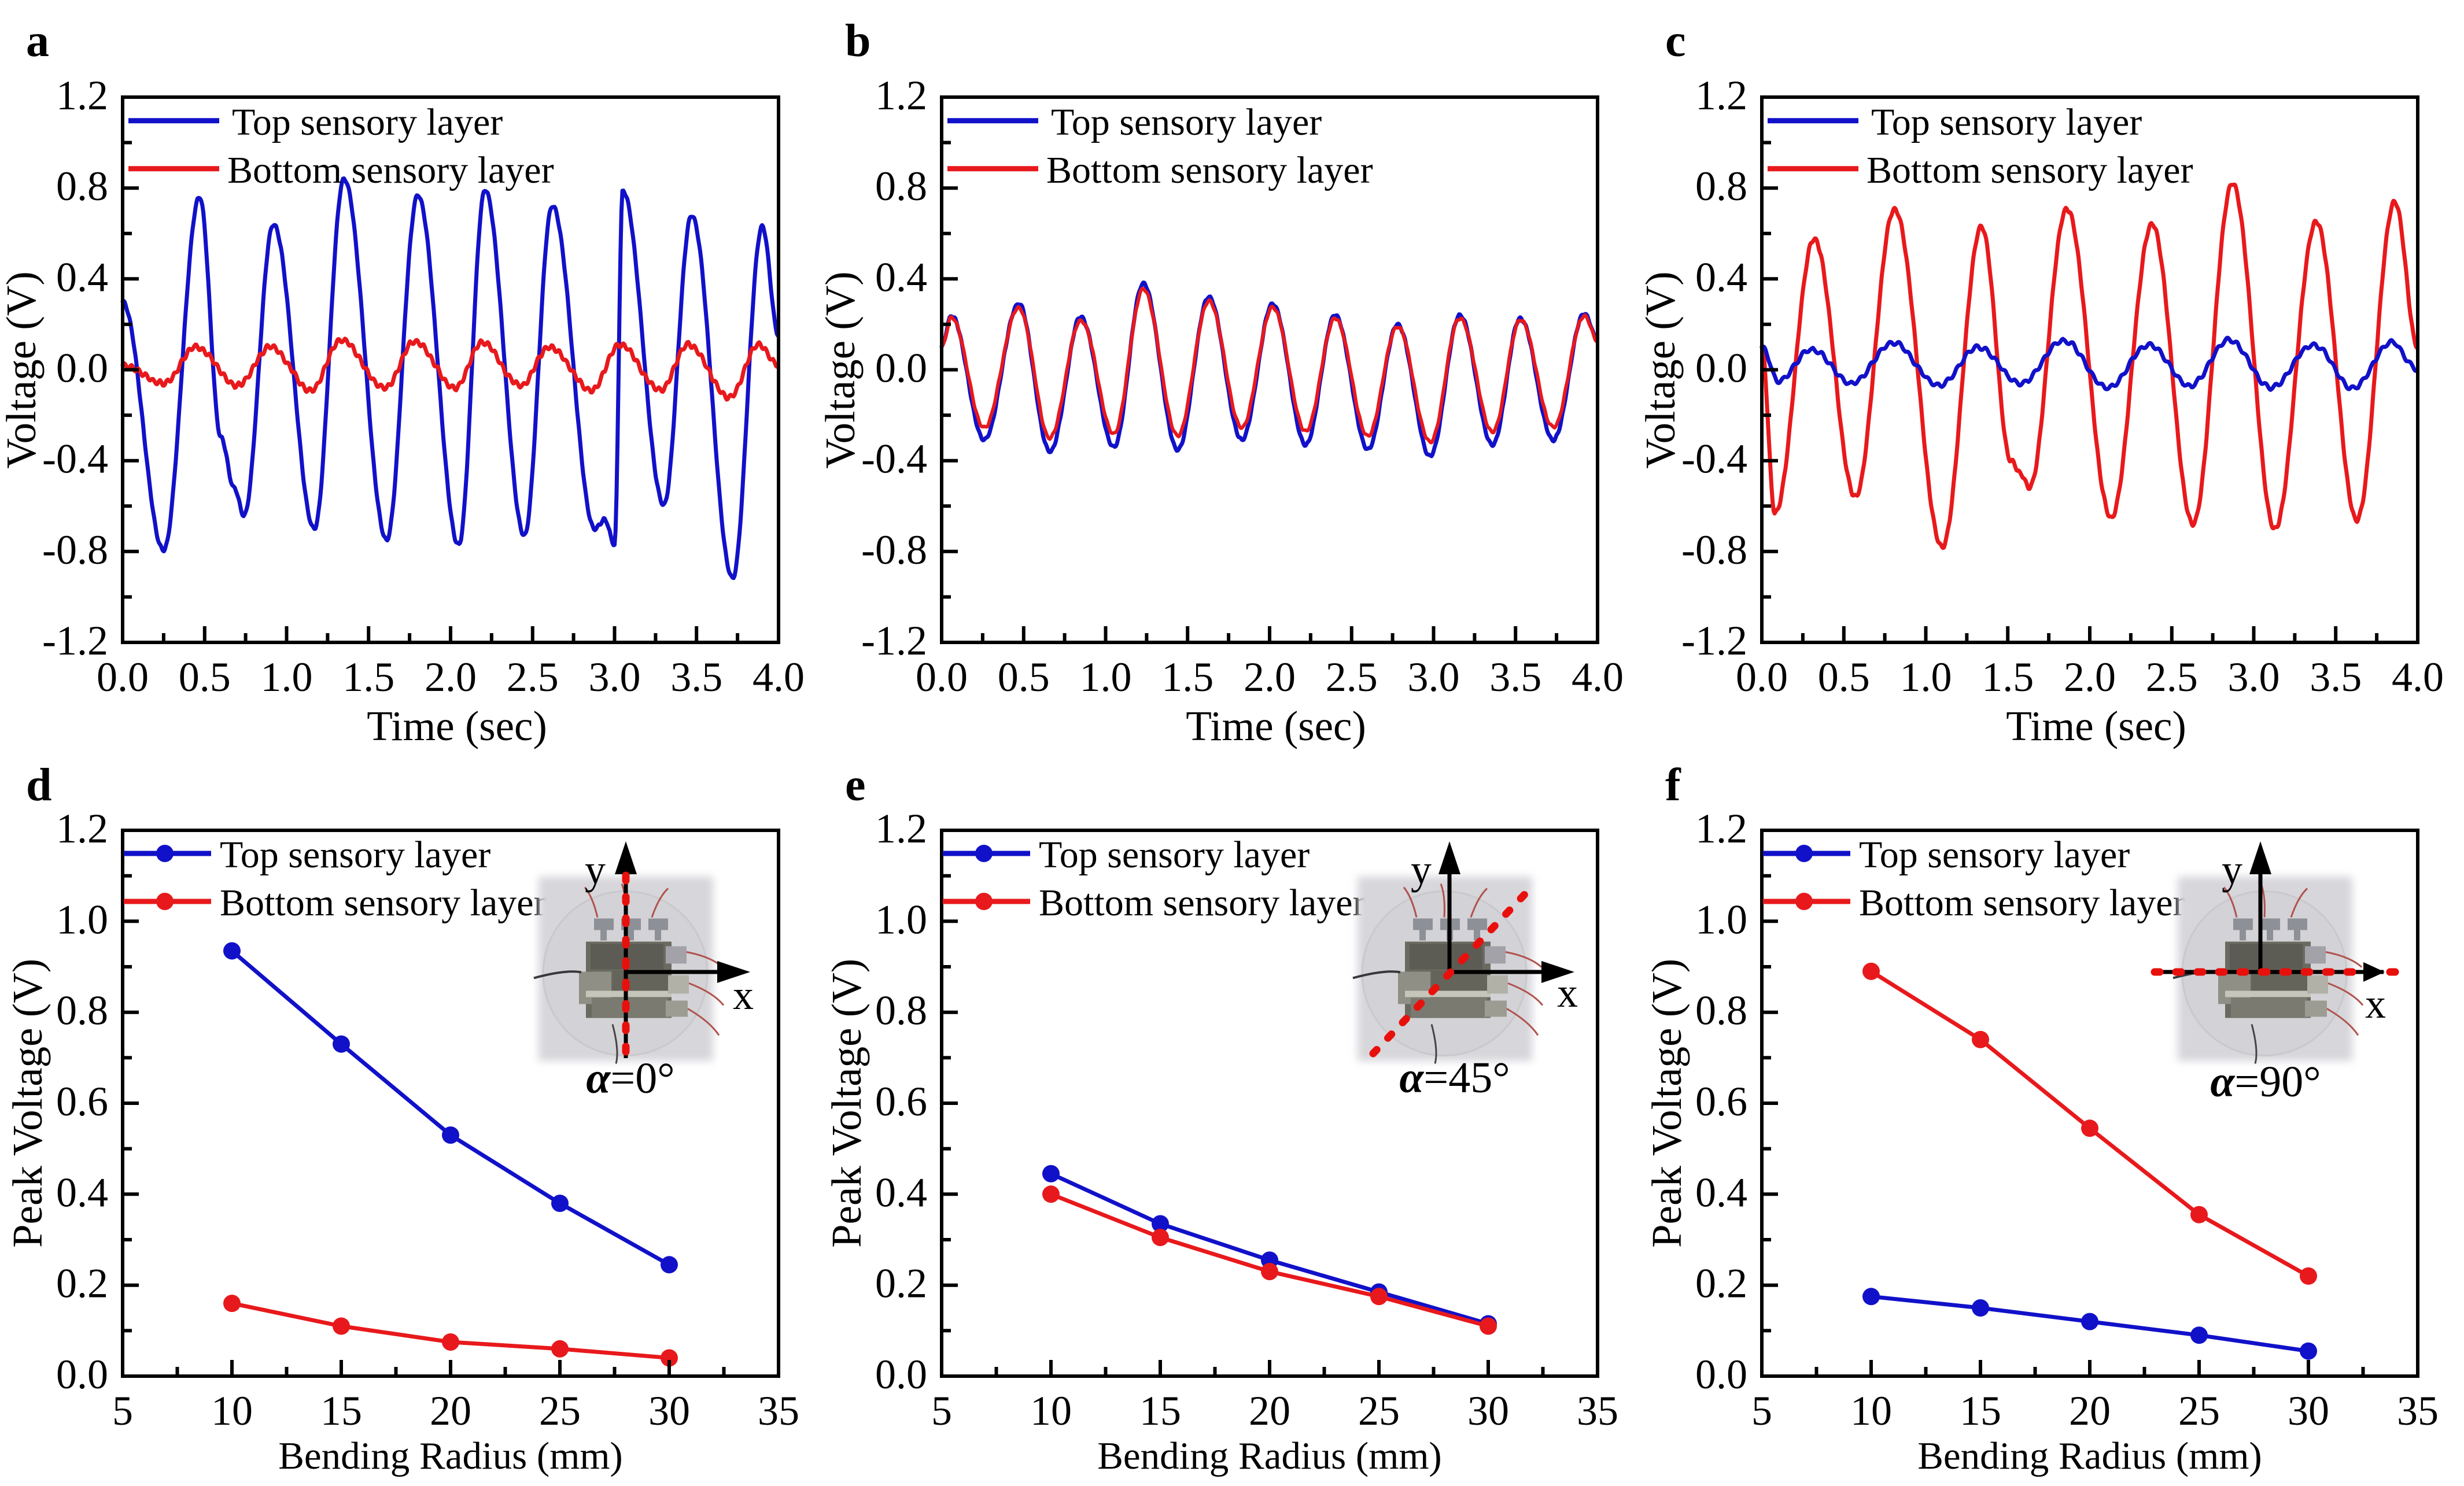 This screenshot has width=2464, height=1486. What do you see at coordinates (1714, 459) in the screenshot?
I see `svg-text: -0.4` at bounding box center [1714, 459].